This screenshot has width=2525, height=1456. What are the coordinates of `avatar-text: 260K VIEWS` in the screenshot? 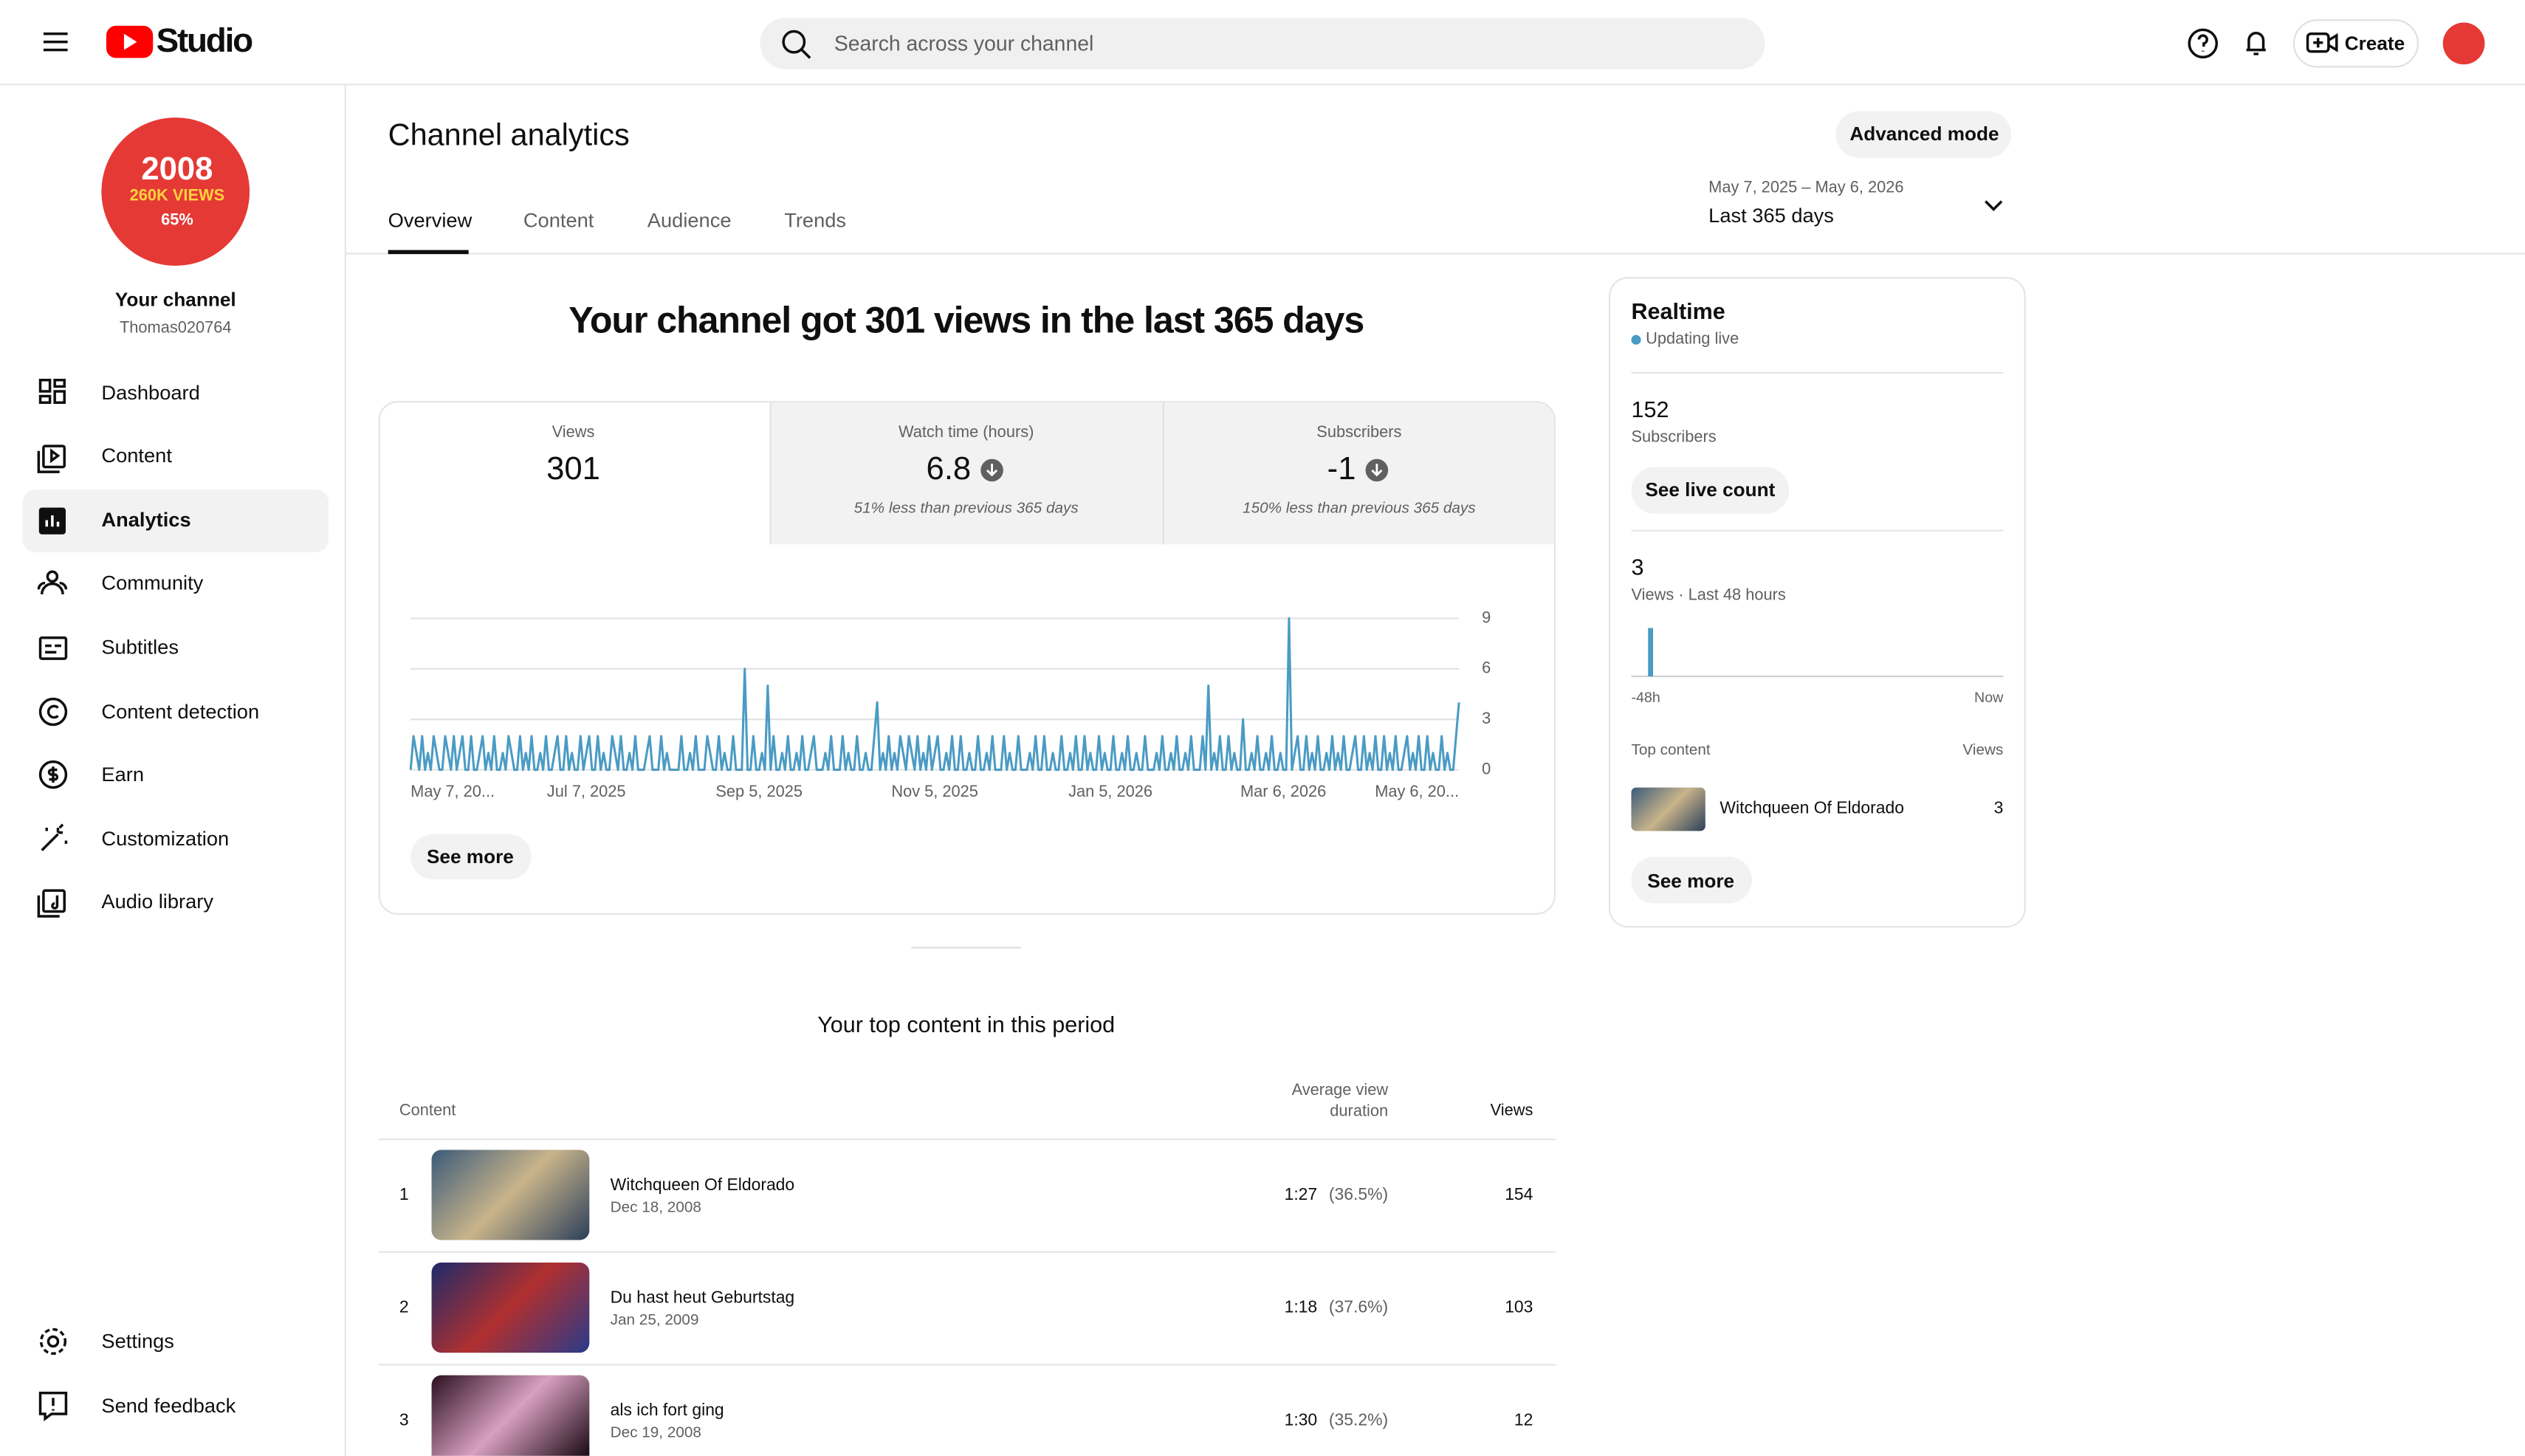 It's located at (177, 197).